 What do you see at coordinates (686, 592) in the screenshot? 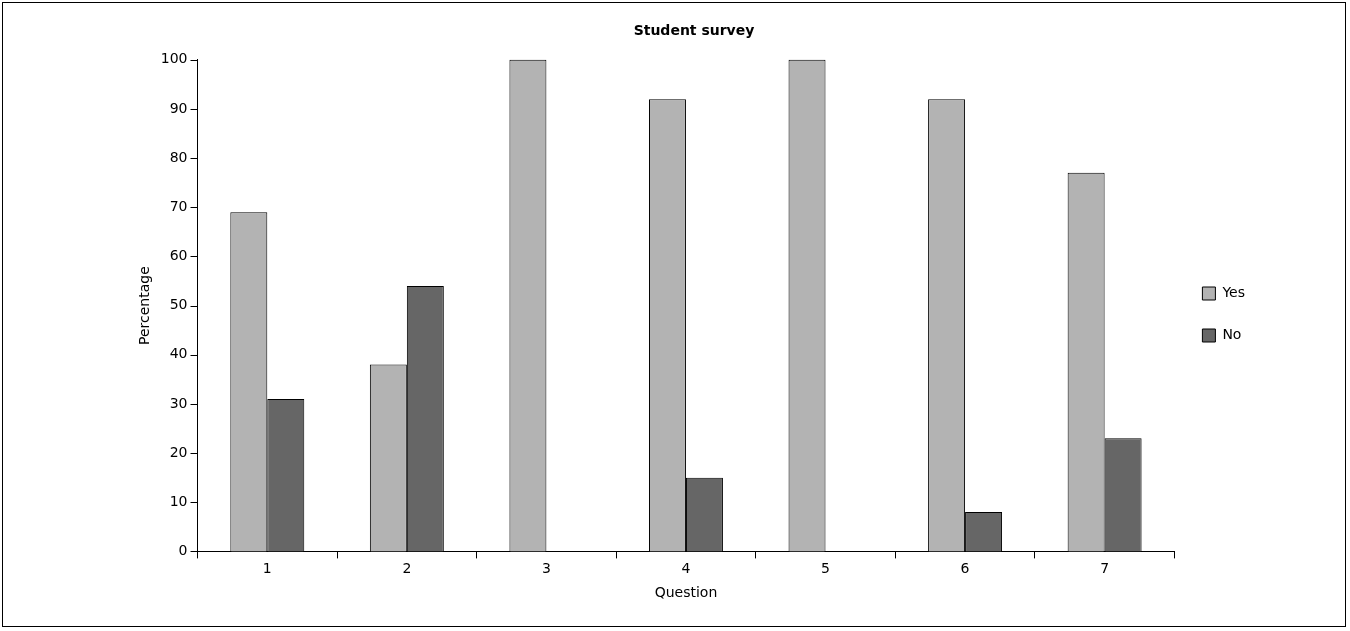
I see `x-axis-title: Question` at bounding box center [686, 592].